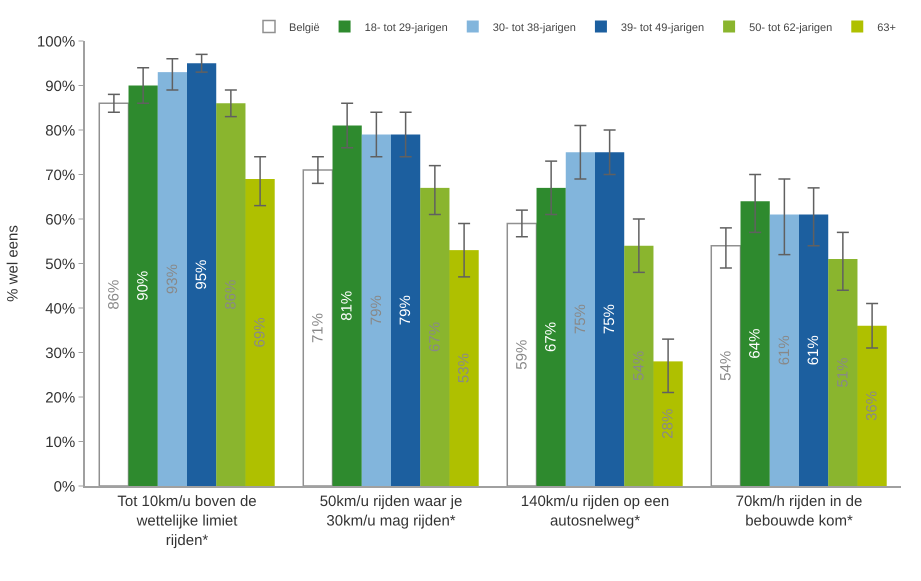 This screenshot has width=921, height=581. Describe the element at coordinates (521, 355) in the screenshot. I see `data-label: 59%` at that location.